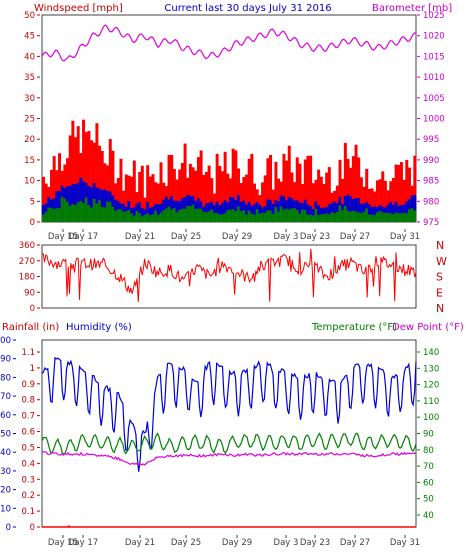 The height and width of the screenshot is (559, 466). I want to click on wind-speed-tick-label: 50, so click(29, 16).